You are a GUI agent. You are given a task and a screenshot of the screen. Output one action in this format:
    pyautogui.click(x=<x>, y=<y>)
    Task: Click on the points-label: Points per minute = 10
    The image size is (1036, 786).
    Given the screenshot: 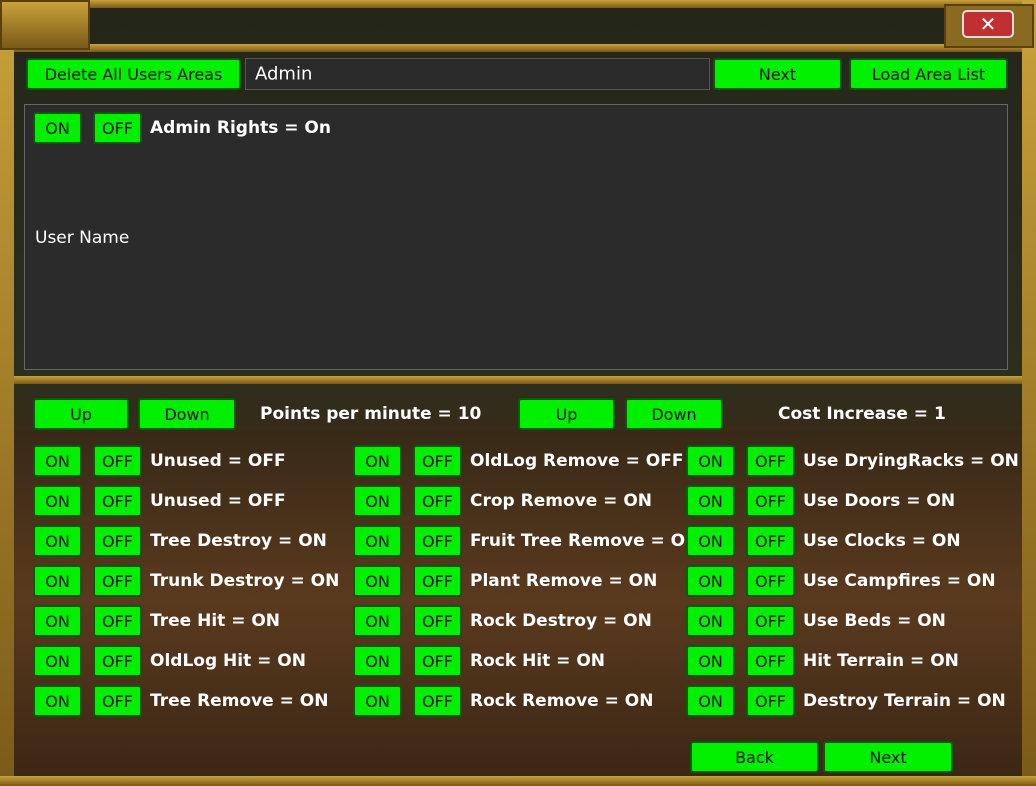 What is the action you would take?
    pyautogui.click(x=371, y=414)
    